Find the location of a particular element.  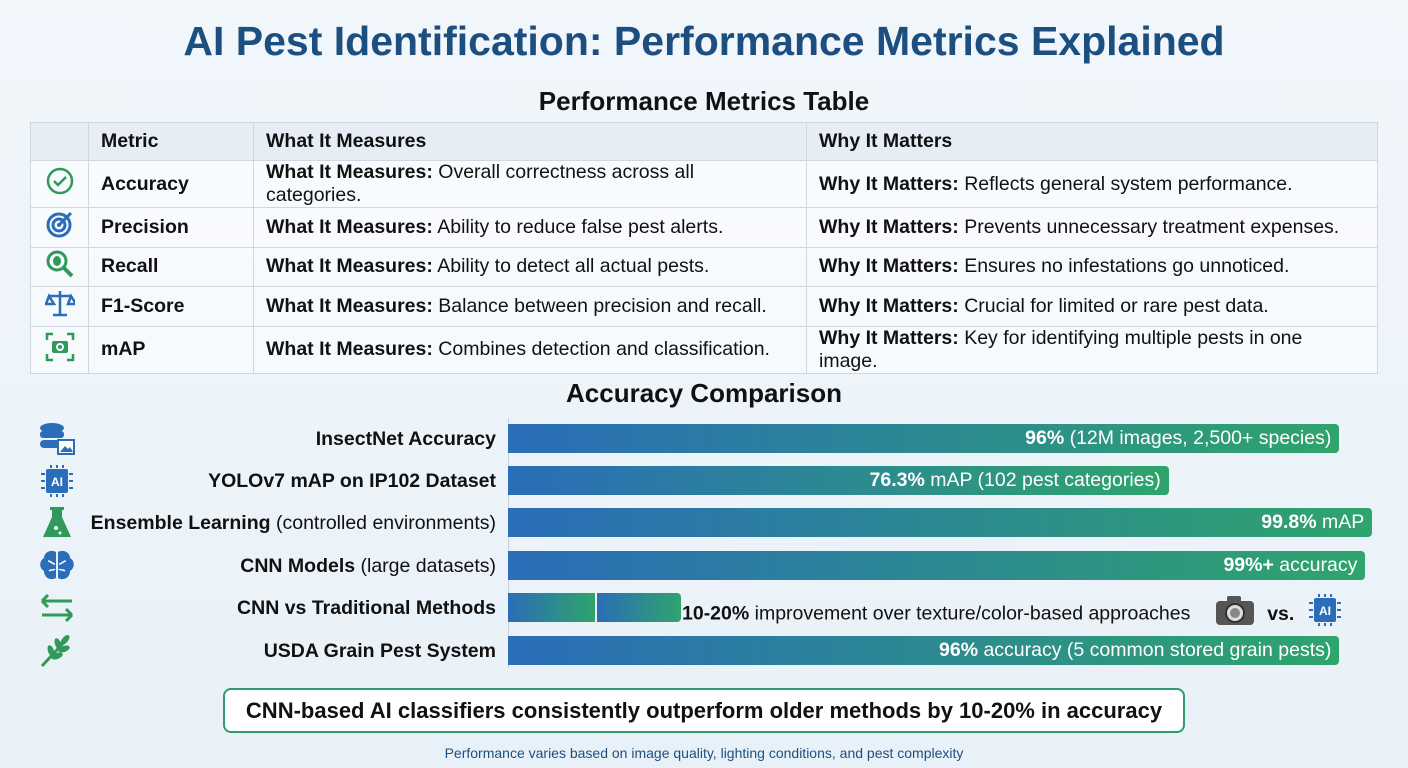

bug-magnifier-icon is located at coordinates (59, 266).